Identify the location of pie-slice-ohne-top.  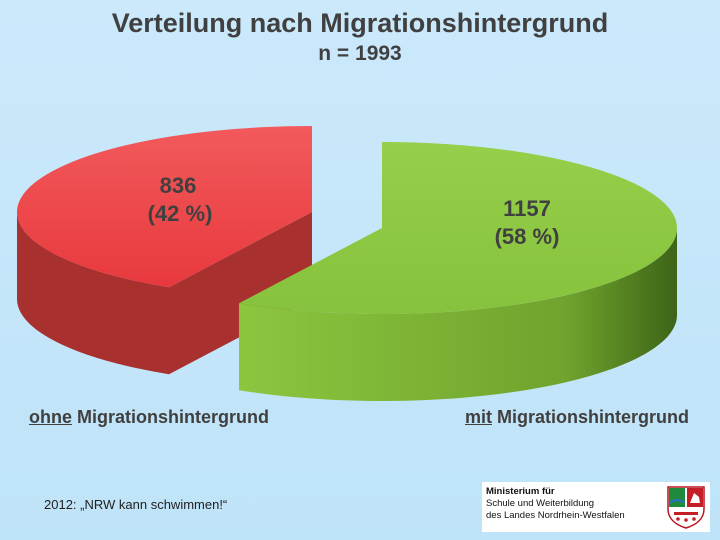
(164, 207).